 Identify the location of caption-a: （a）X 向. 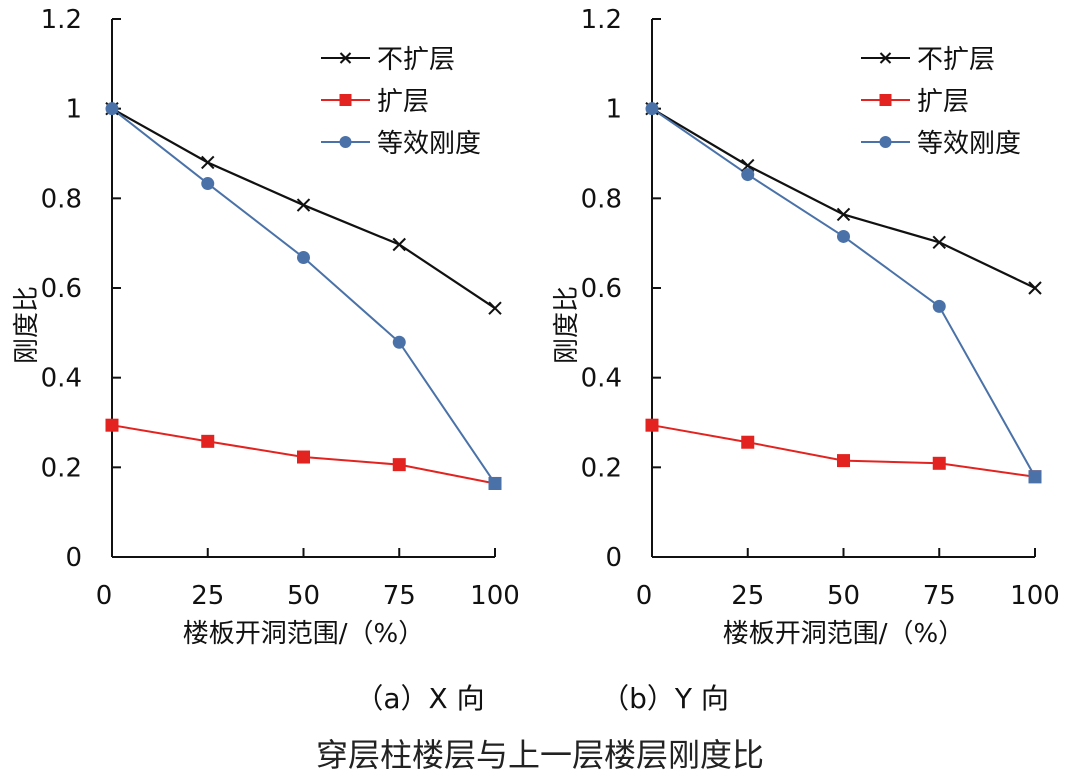
(419, 698).